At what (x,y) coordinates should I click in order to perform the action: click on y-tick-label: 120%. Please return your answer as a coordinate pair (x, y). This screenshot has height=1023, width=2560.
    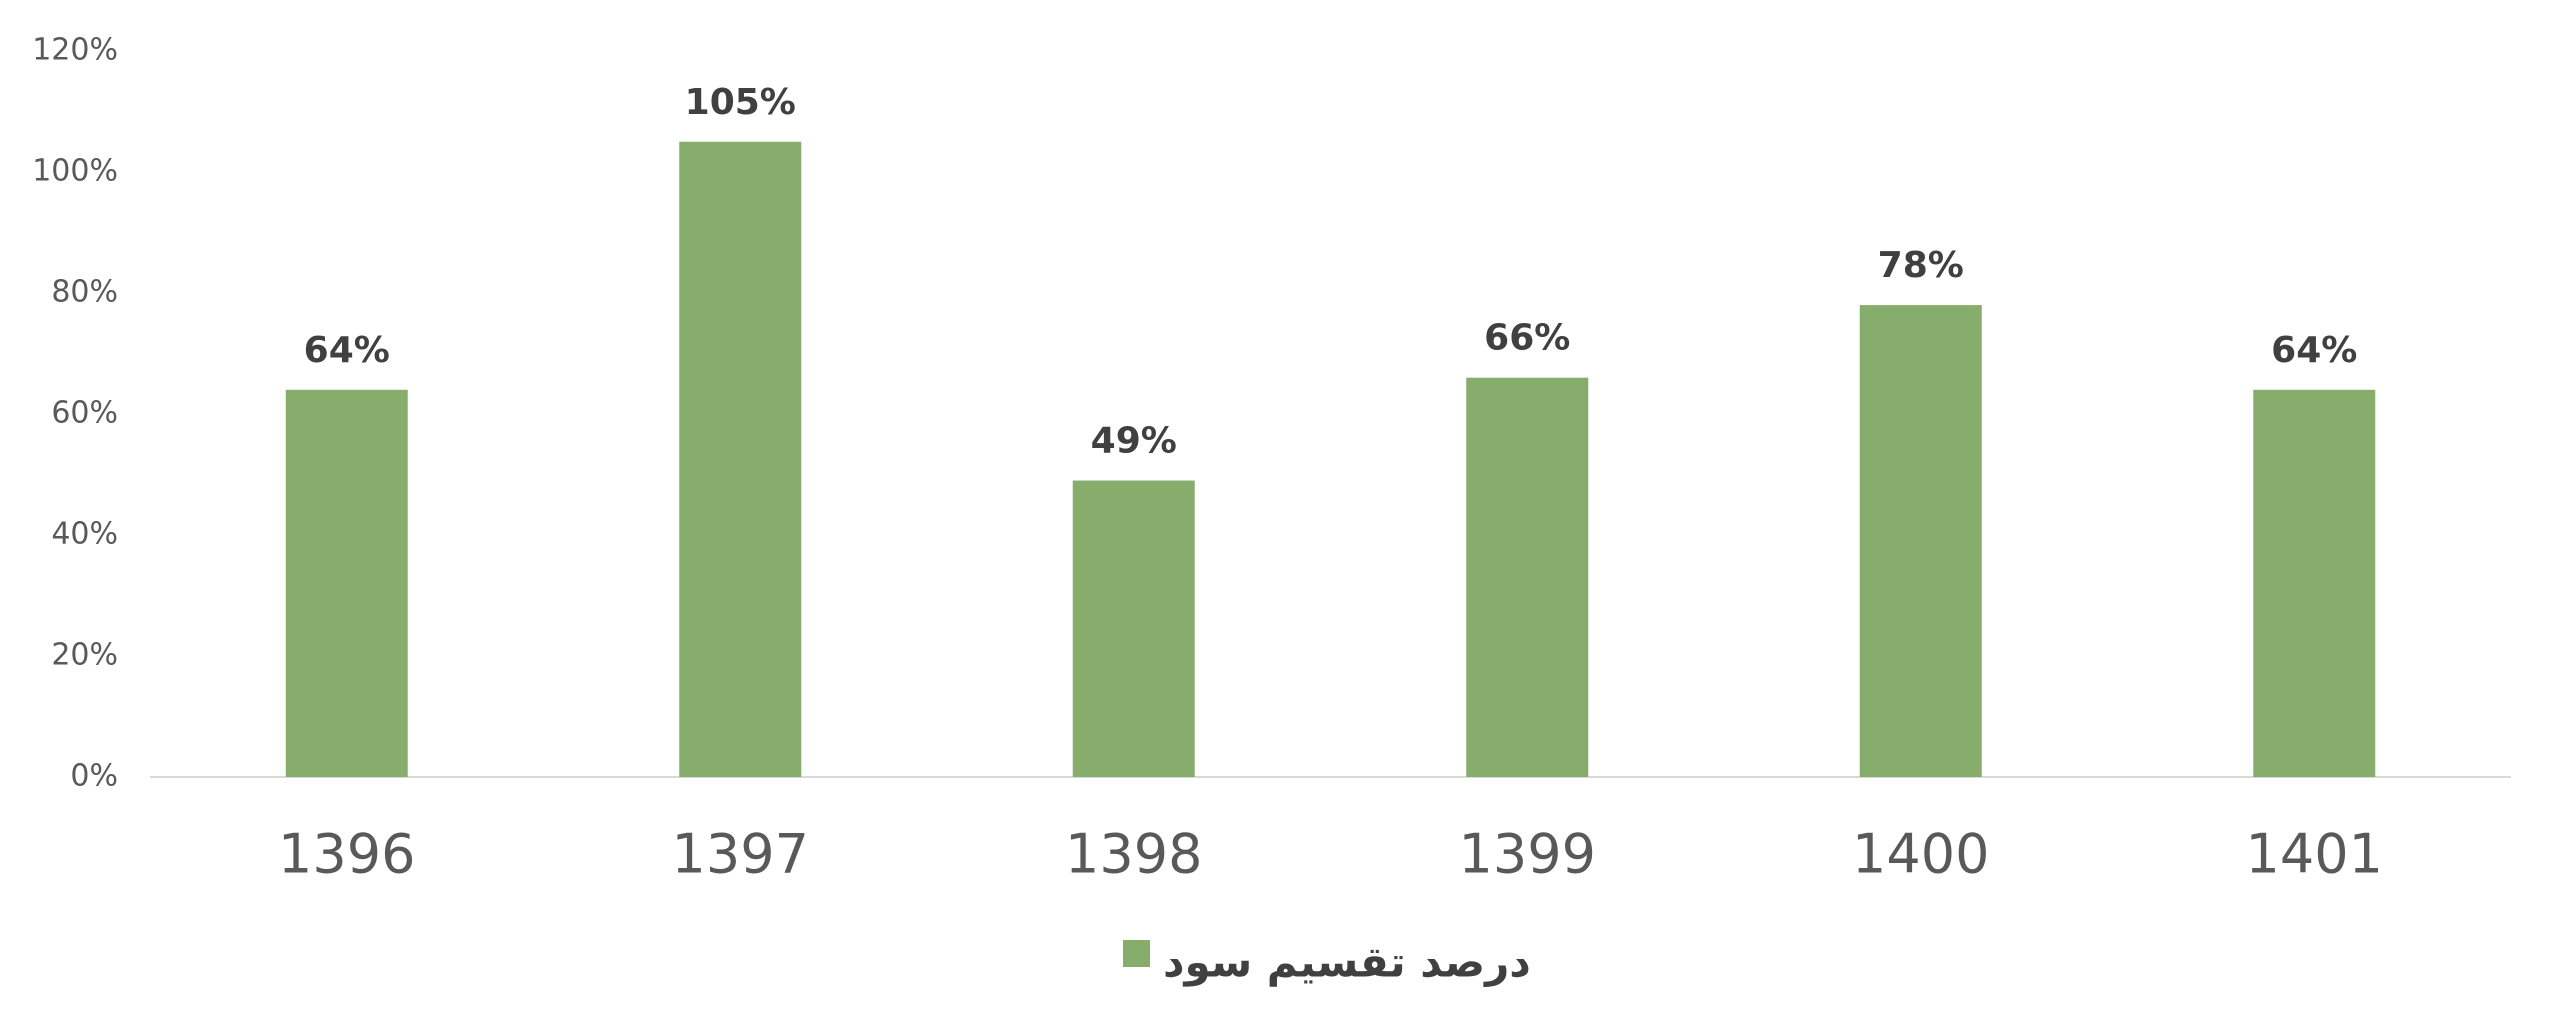
    Looking at the image, I should click on (75, 50).